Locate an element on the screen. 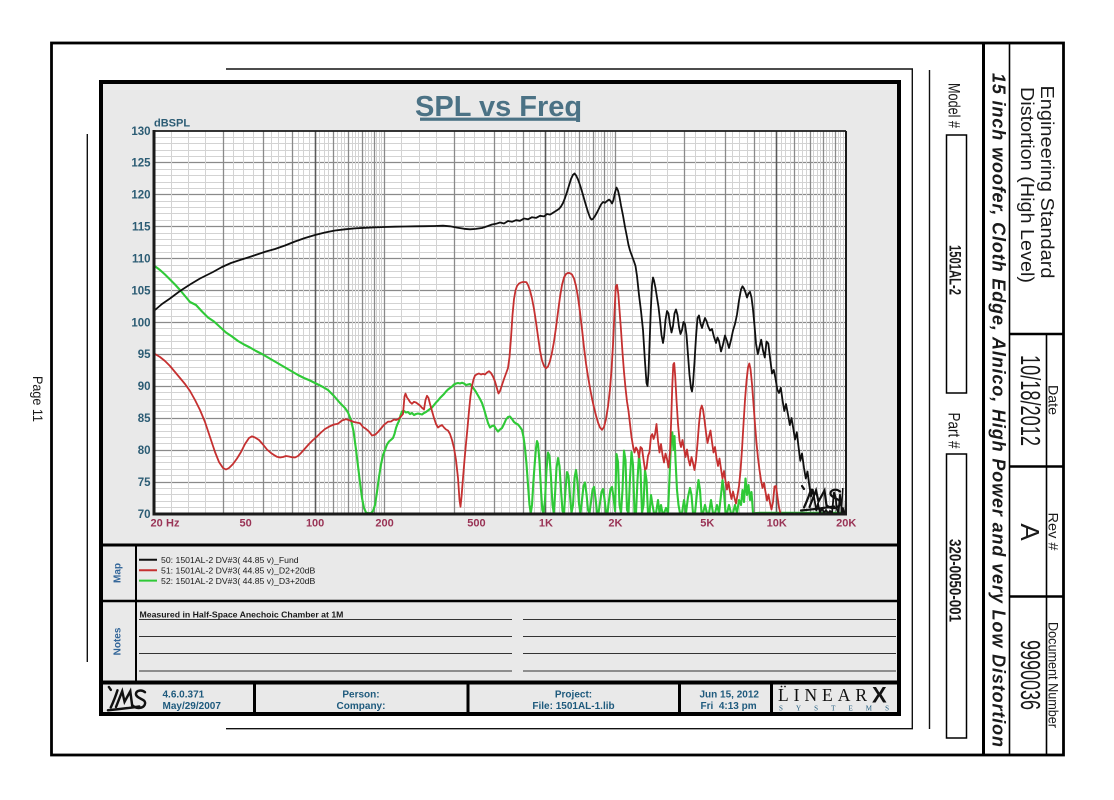 The image size is (1114, 800). svg-text: 130 is located at coordinates (140, 132).